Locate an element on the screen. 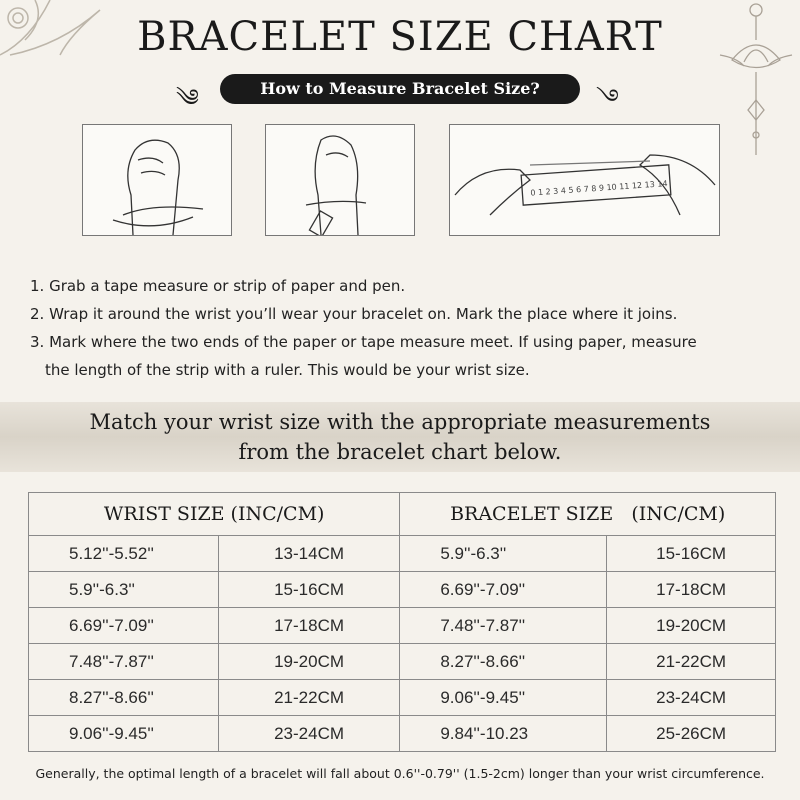 This screenshot has height=800, width=800. swirl-left-icon: ༄ is located at coordinates (187, 98).